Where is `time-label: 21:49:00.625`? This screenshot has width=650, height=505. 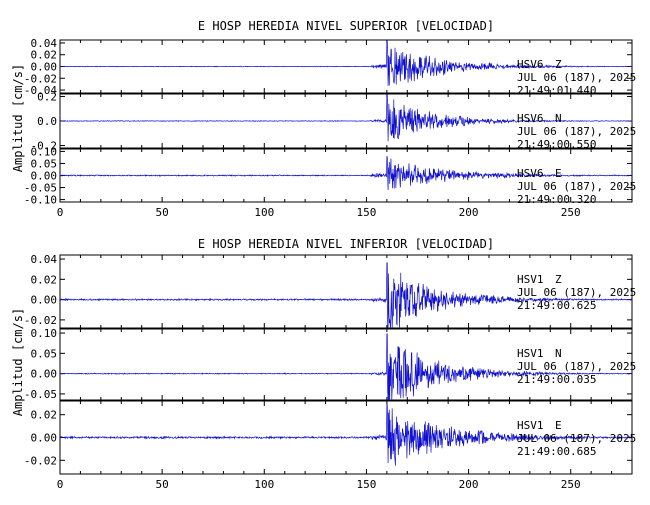 time-label: 21:49:00.625 is located at coordinates (556, 305).